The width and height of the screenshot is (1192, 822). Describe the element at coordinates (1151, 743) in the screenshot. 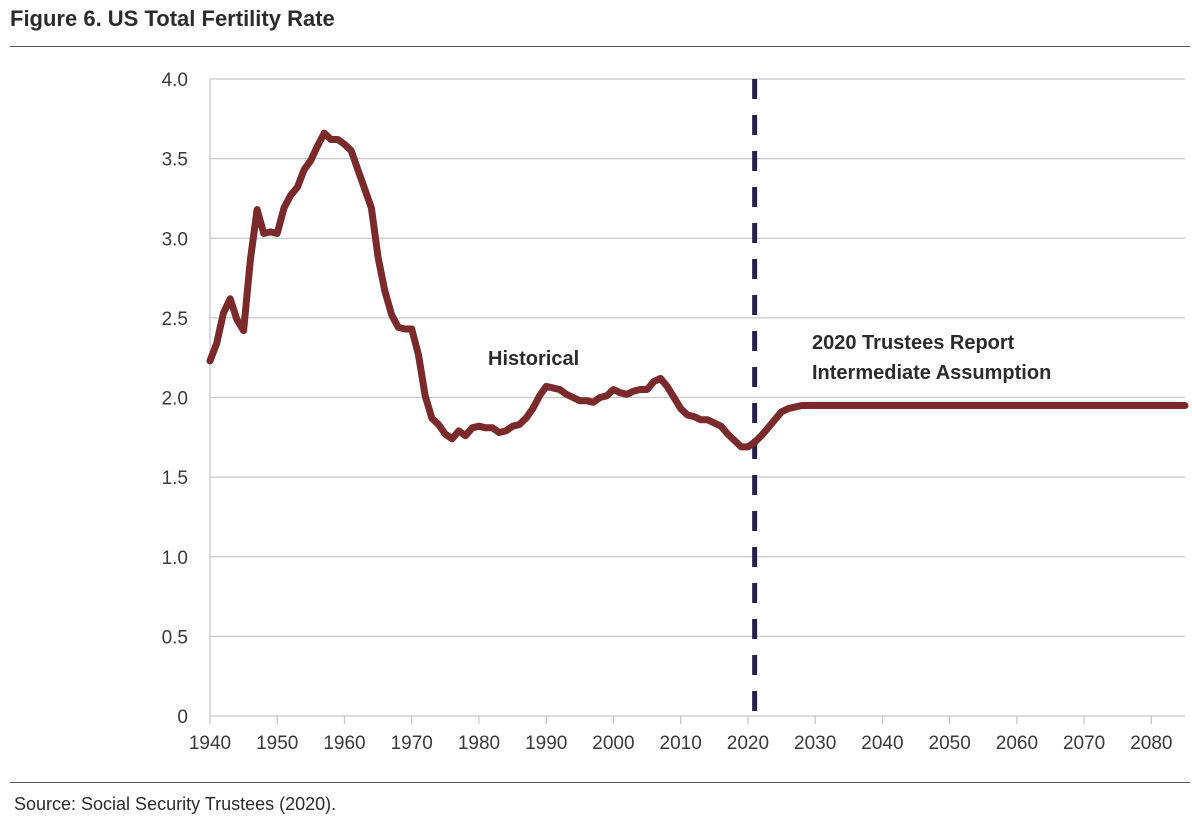

I see `x-tick-label: 2080` at that location.